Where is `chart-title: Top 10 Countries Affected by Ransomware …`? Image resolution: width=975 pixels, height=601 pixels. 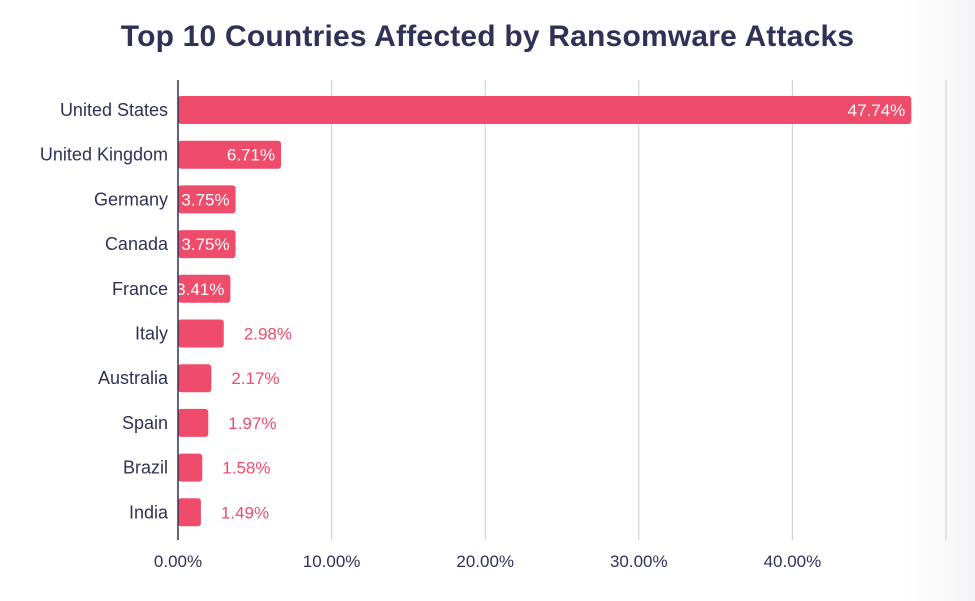
chart-title: Top 10 Countries Affected by Ransomware … is located at coordinates (487, 36).